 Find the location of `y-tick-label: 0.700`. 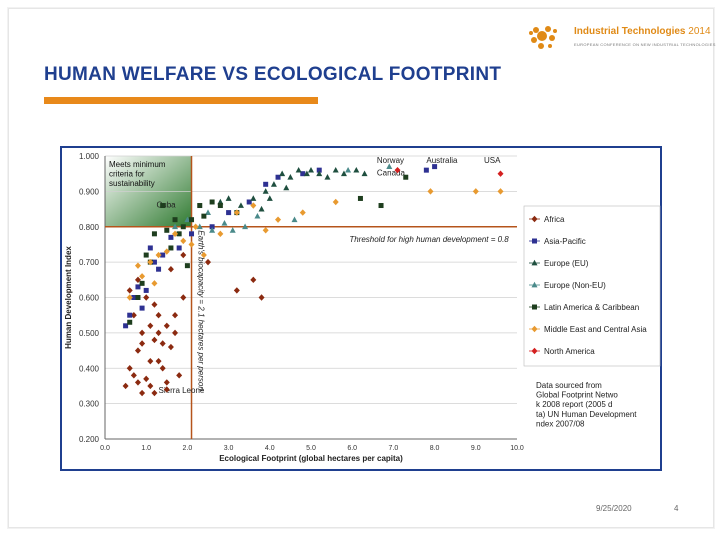

y-tick-label: 0.700 is located at coordinates (89, 262).